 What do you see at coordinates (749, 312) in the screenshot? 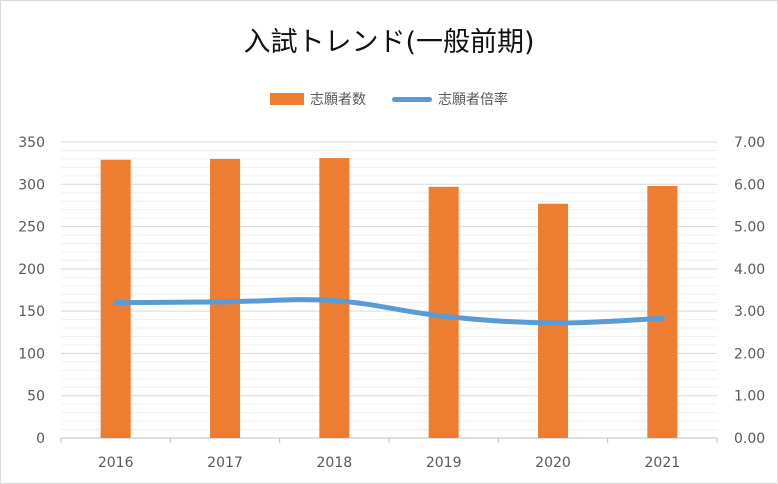
I see `y2-tick-label: 3.00` at bounding box center [749, 312].